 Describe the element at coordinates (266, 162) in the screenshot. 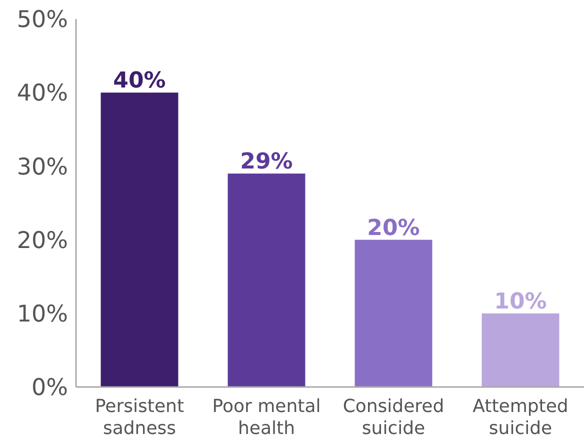

I see `data-label: 29%` at that location.